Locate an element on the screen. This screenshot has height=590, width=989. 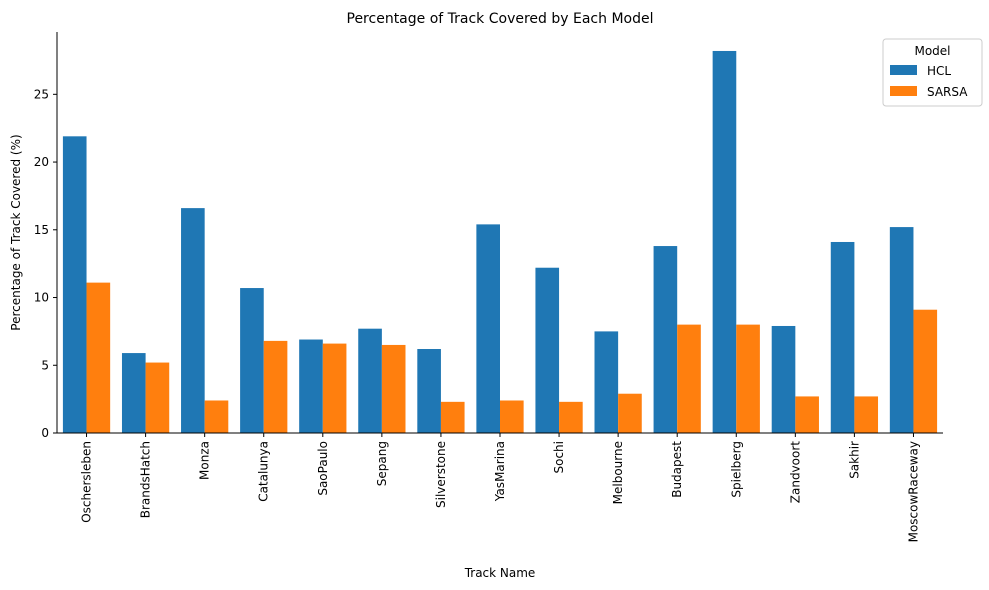
bar-hcl-spielberg is located at coordinates (724, 241).